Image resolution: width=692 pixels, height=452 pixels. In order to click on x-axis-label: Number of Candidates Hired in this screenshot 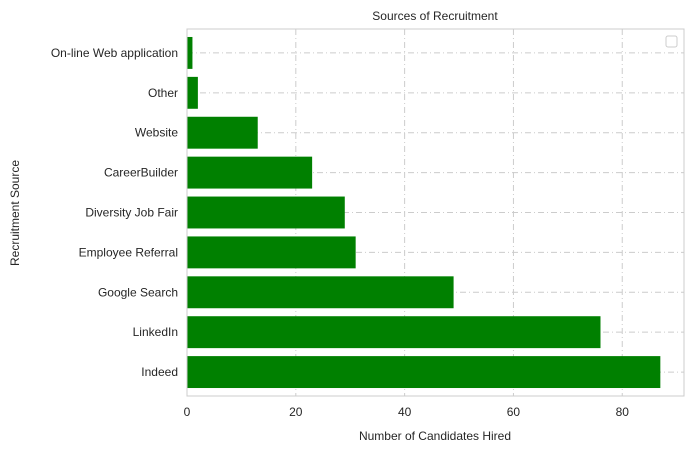, I will do `click(435, 436)`.